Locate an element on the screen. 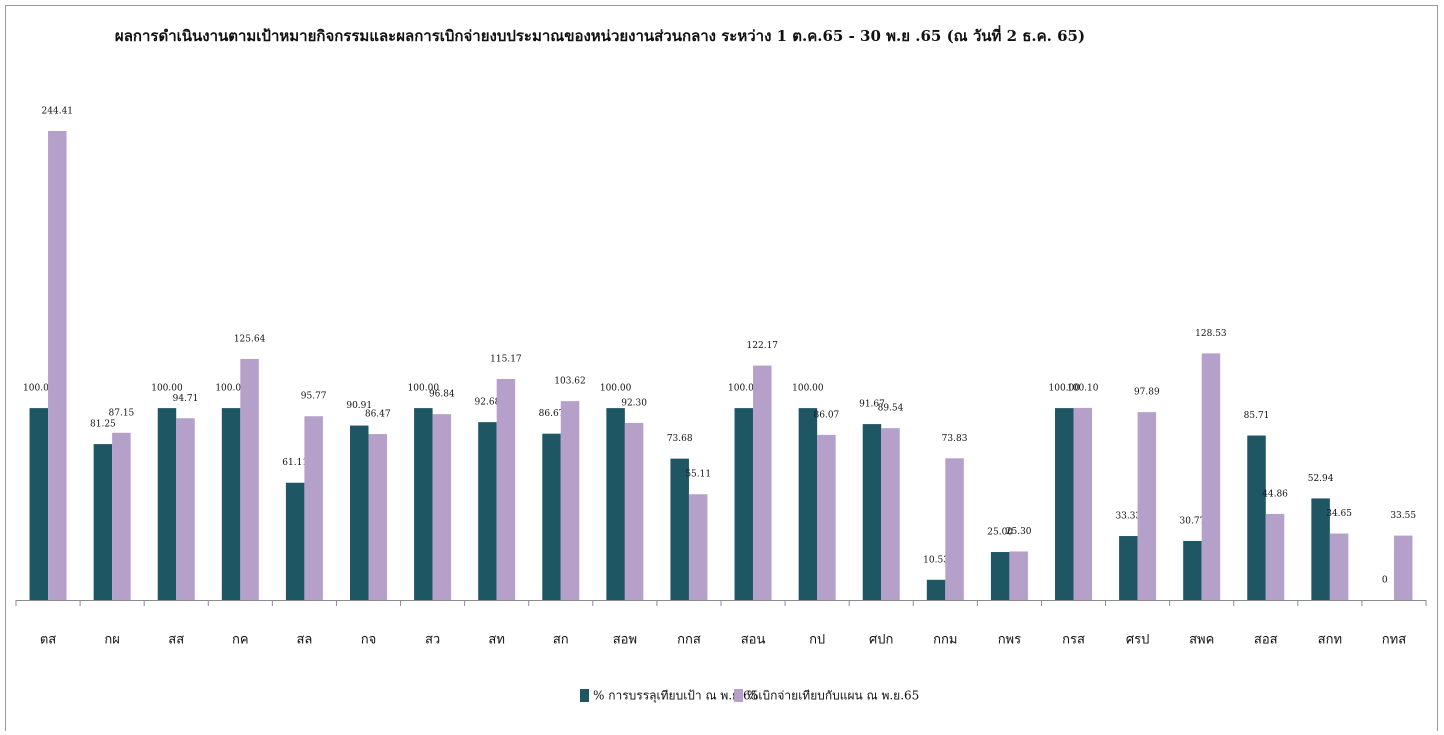 This screenshot has height=735, width=1444. x-tick-label: สส is located at coordinates (176, 640).